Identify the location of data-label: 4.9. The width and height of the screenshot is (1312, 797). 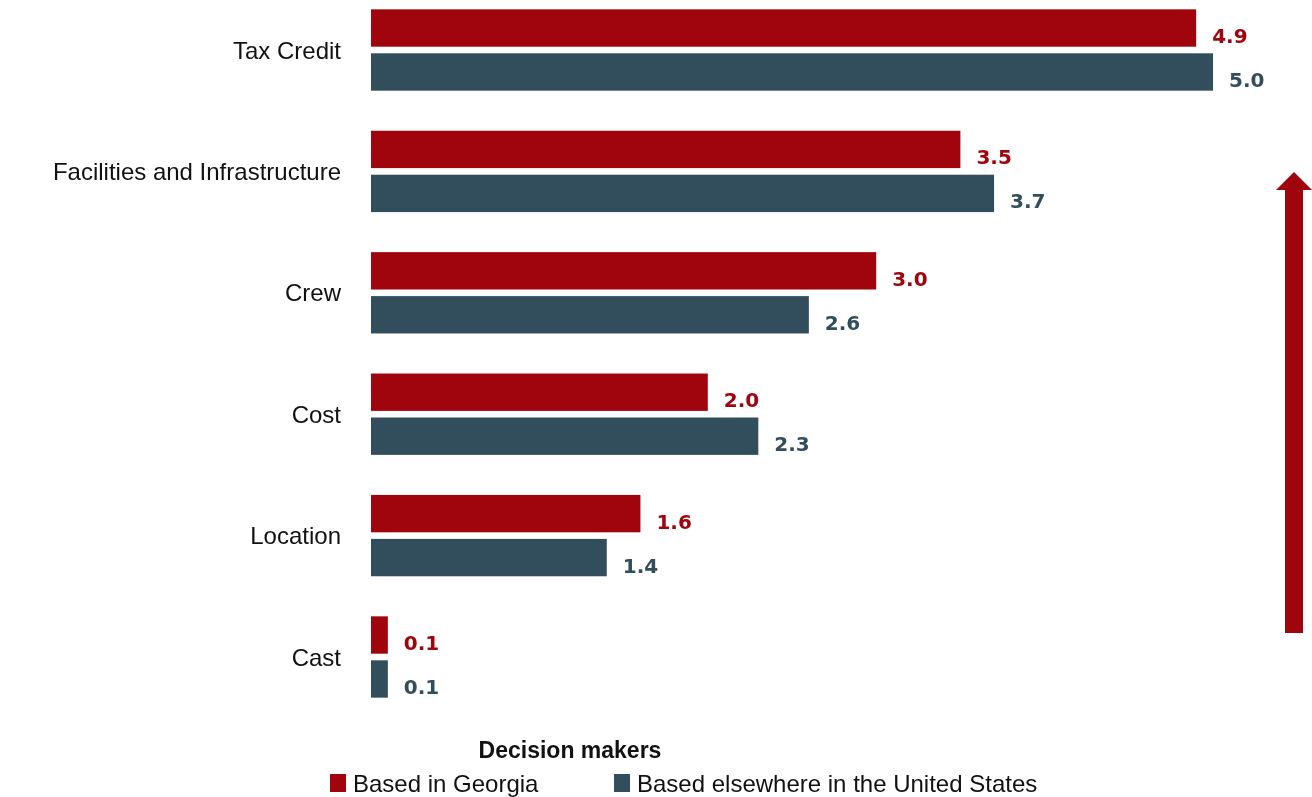
(1230, 36).